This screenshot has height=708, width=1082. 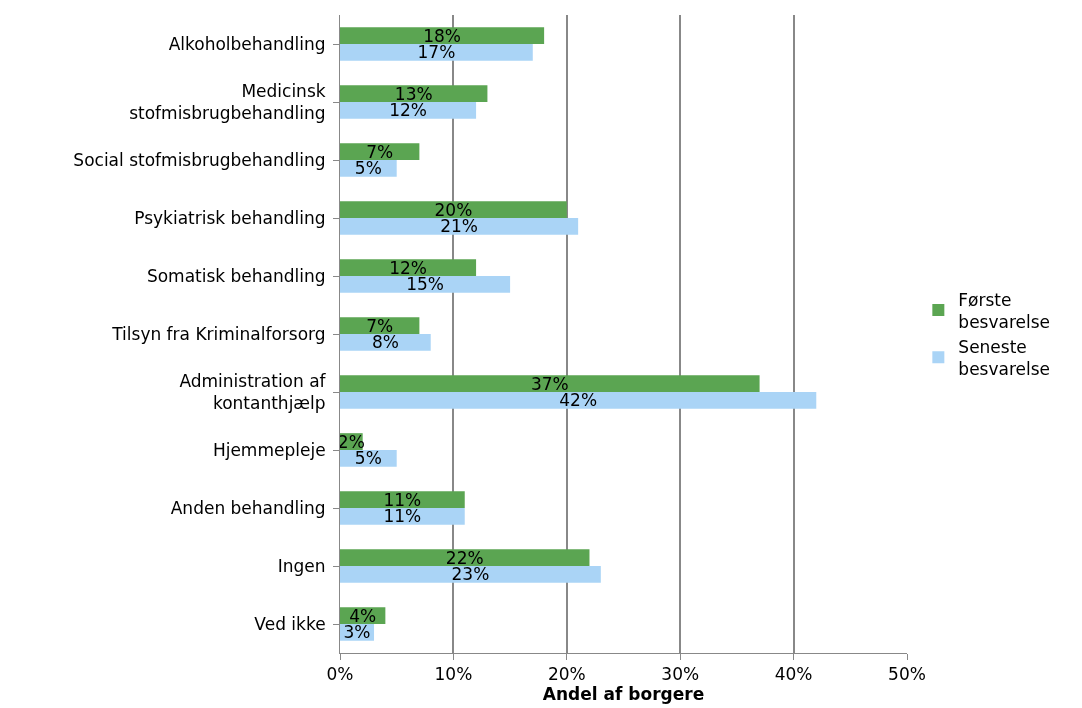 What do you see at coordinates (218, 333) in the screenshot?
I see `y-tick-label: Tilsyn fra Kriminalforsorg` at bounding box center [218, 333].